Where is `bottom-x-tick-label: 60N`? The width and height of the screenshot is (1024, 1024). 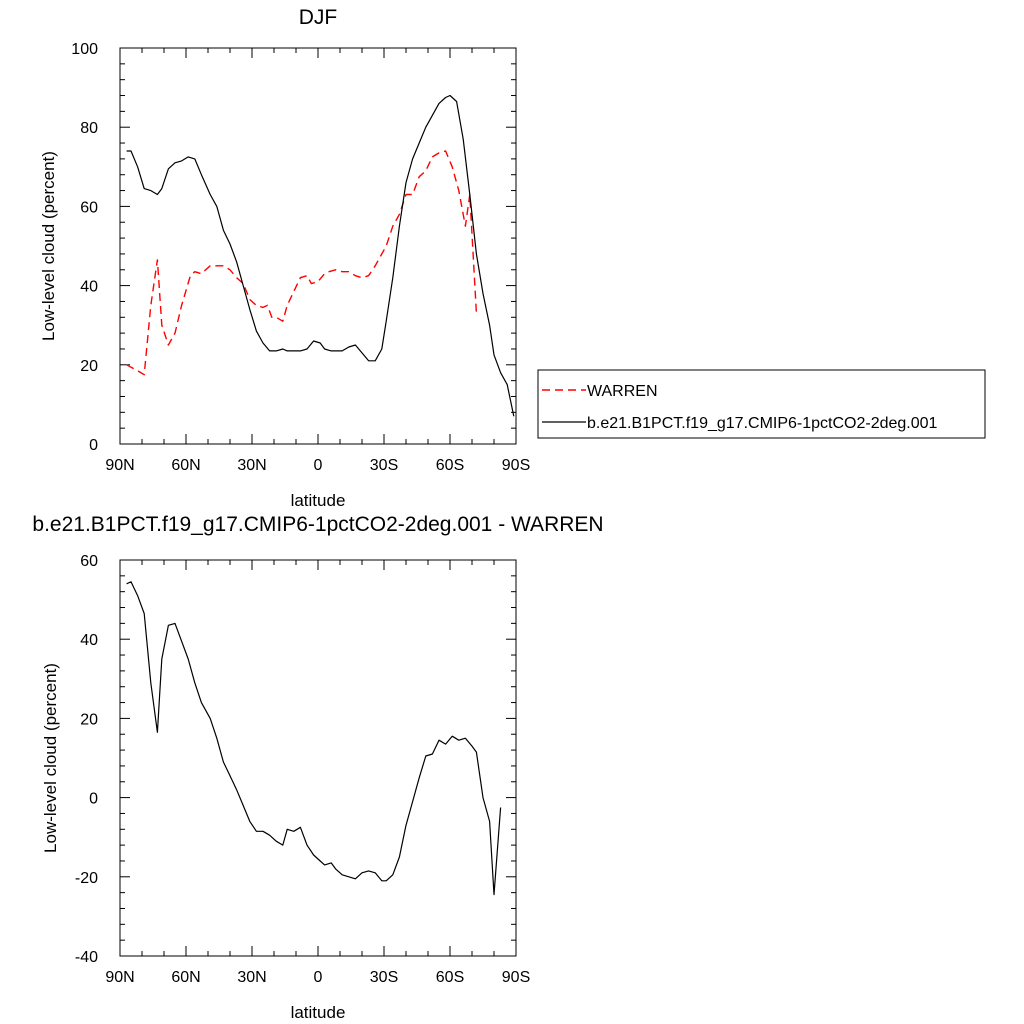
bottom-x-tick-label: 60N is located at coordinates (185, 977).